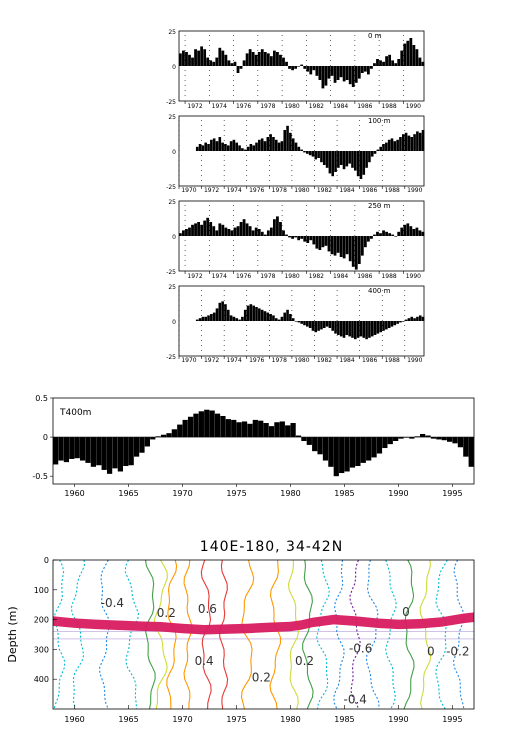 This screenshot has height=745, width=506. What do you see at coordinates (267, 106) in the screenshot?
I see `x-tick-label: 1978` at bounding box center [267, 106].